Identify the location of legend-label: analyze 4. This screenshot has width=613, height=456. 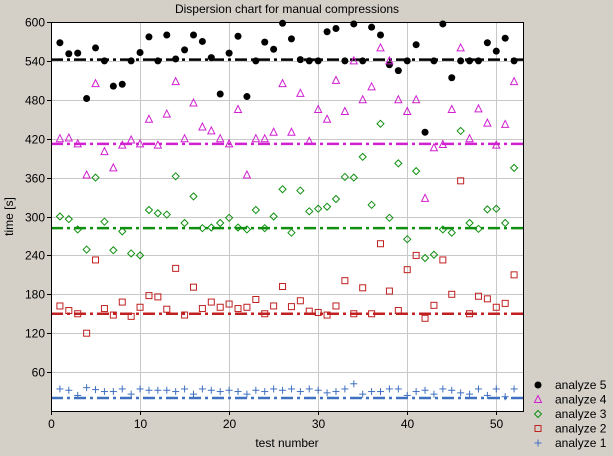
(581, 400).